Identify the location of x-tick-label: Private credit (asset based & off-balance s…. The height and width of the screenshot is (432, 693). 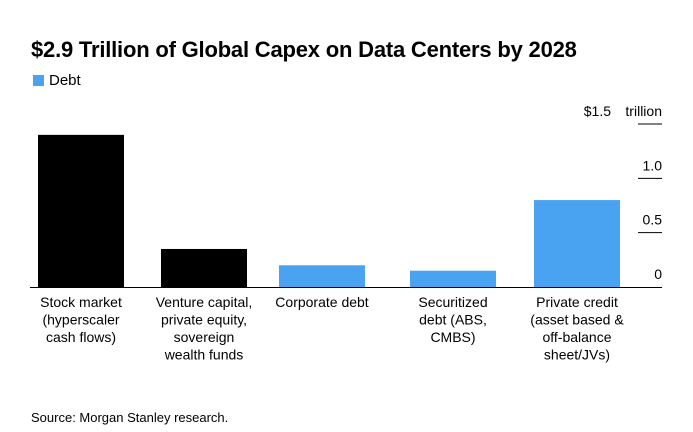
(577, 328).